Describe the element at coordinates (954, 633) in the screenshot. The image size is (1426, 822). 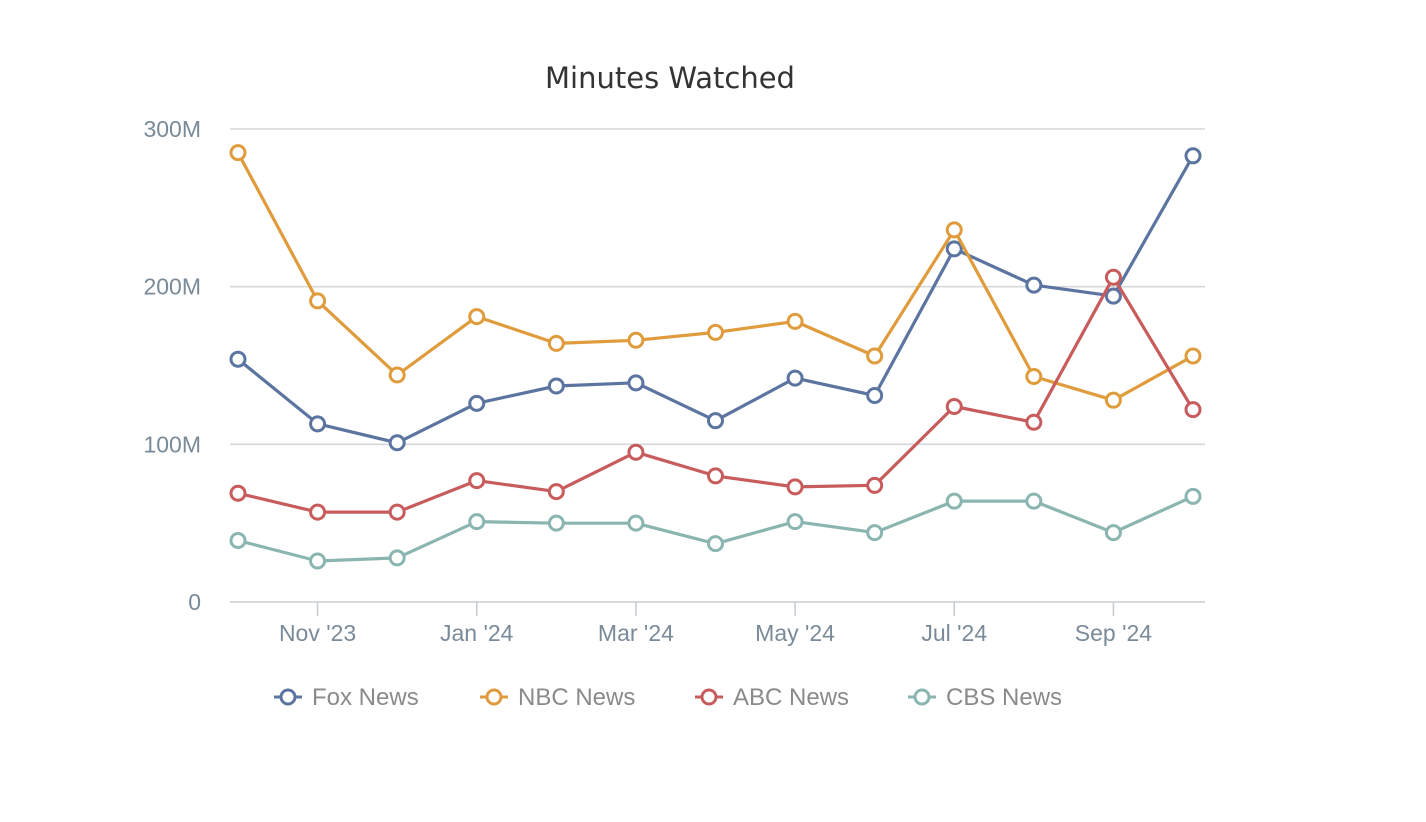
I see `x-tick-label: Jul '24` at that location.